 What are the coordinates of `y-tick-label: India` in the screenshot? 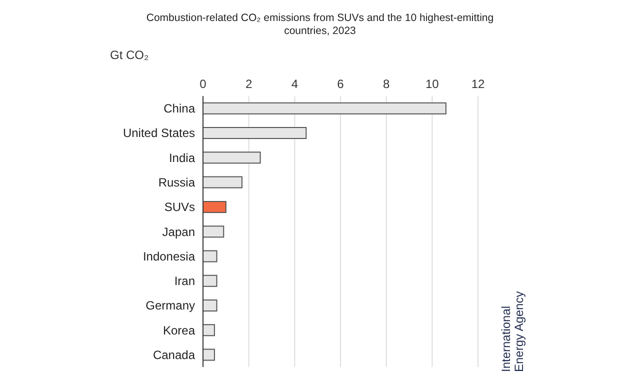 It's located at (182, 157).